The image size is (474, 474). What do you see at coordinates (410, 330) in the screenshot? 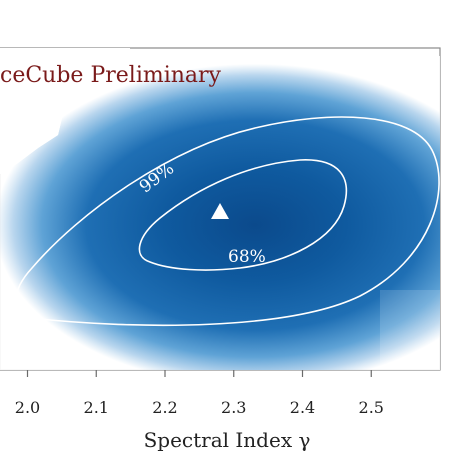
I see `faded-edge` at bounding box center [410, 330].